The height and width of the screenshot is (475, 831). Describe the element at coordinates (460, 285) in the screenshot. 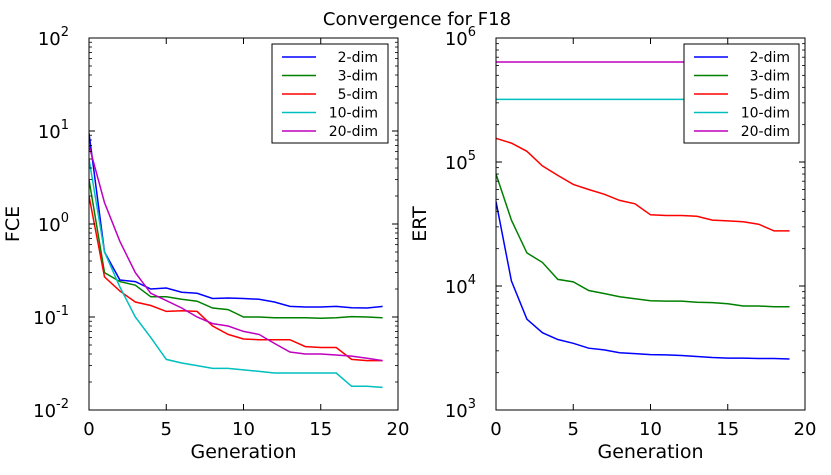

I see `y-tick-label: 10⁴` at that location.